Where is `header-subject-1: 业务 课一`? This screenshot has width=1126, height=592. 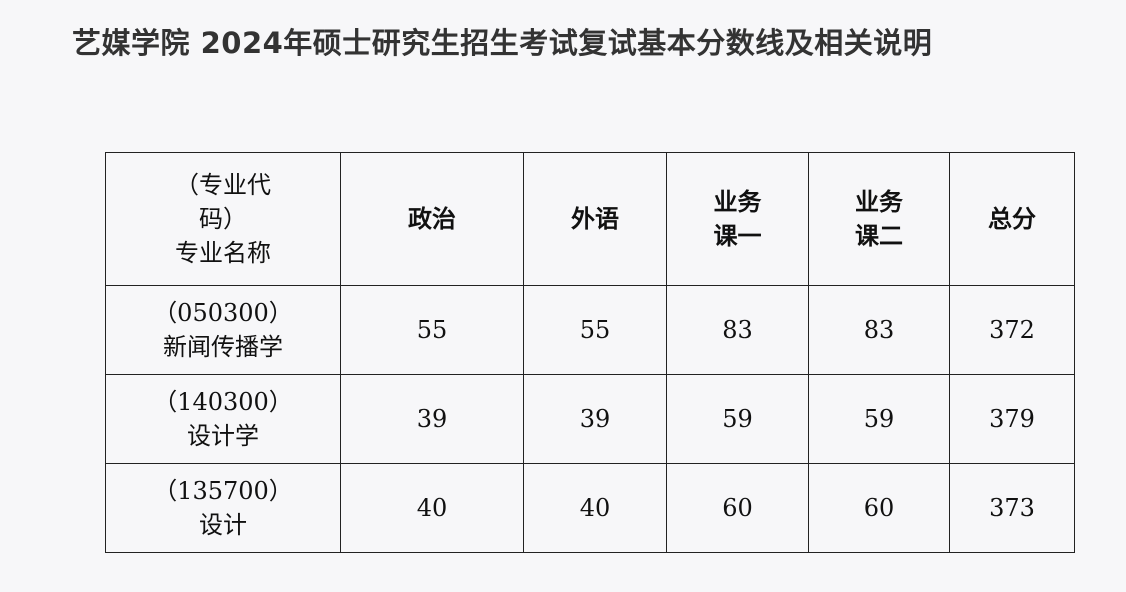 header-subject-1: 业务 课一 is located at coordinates (737, 219).